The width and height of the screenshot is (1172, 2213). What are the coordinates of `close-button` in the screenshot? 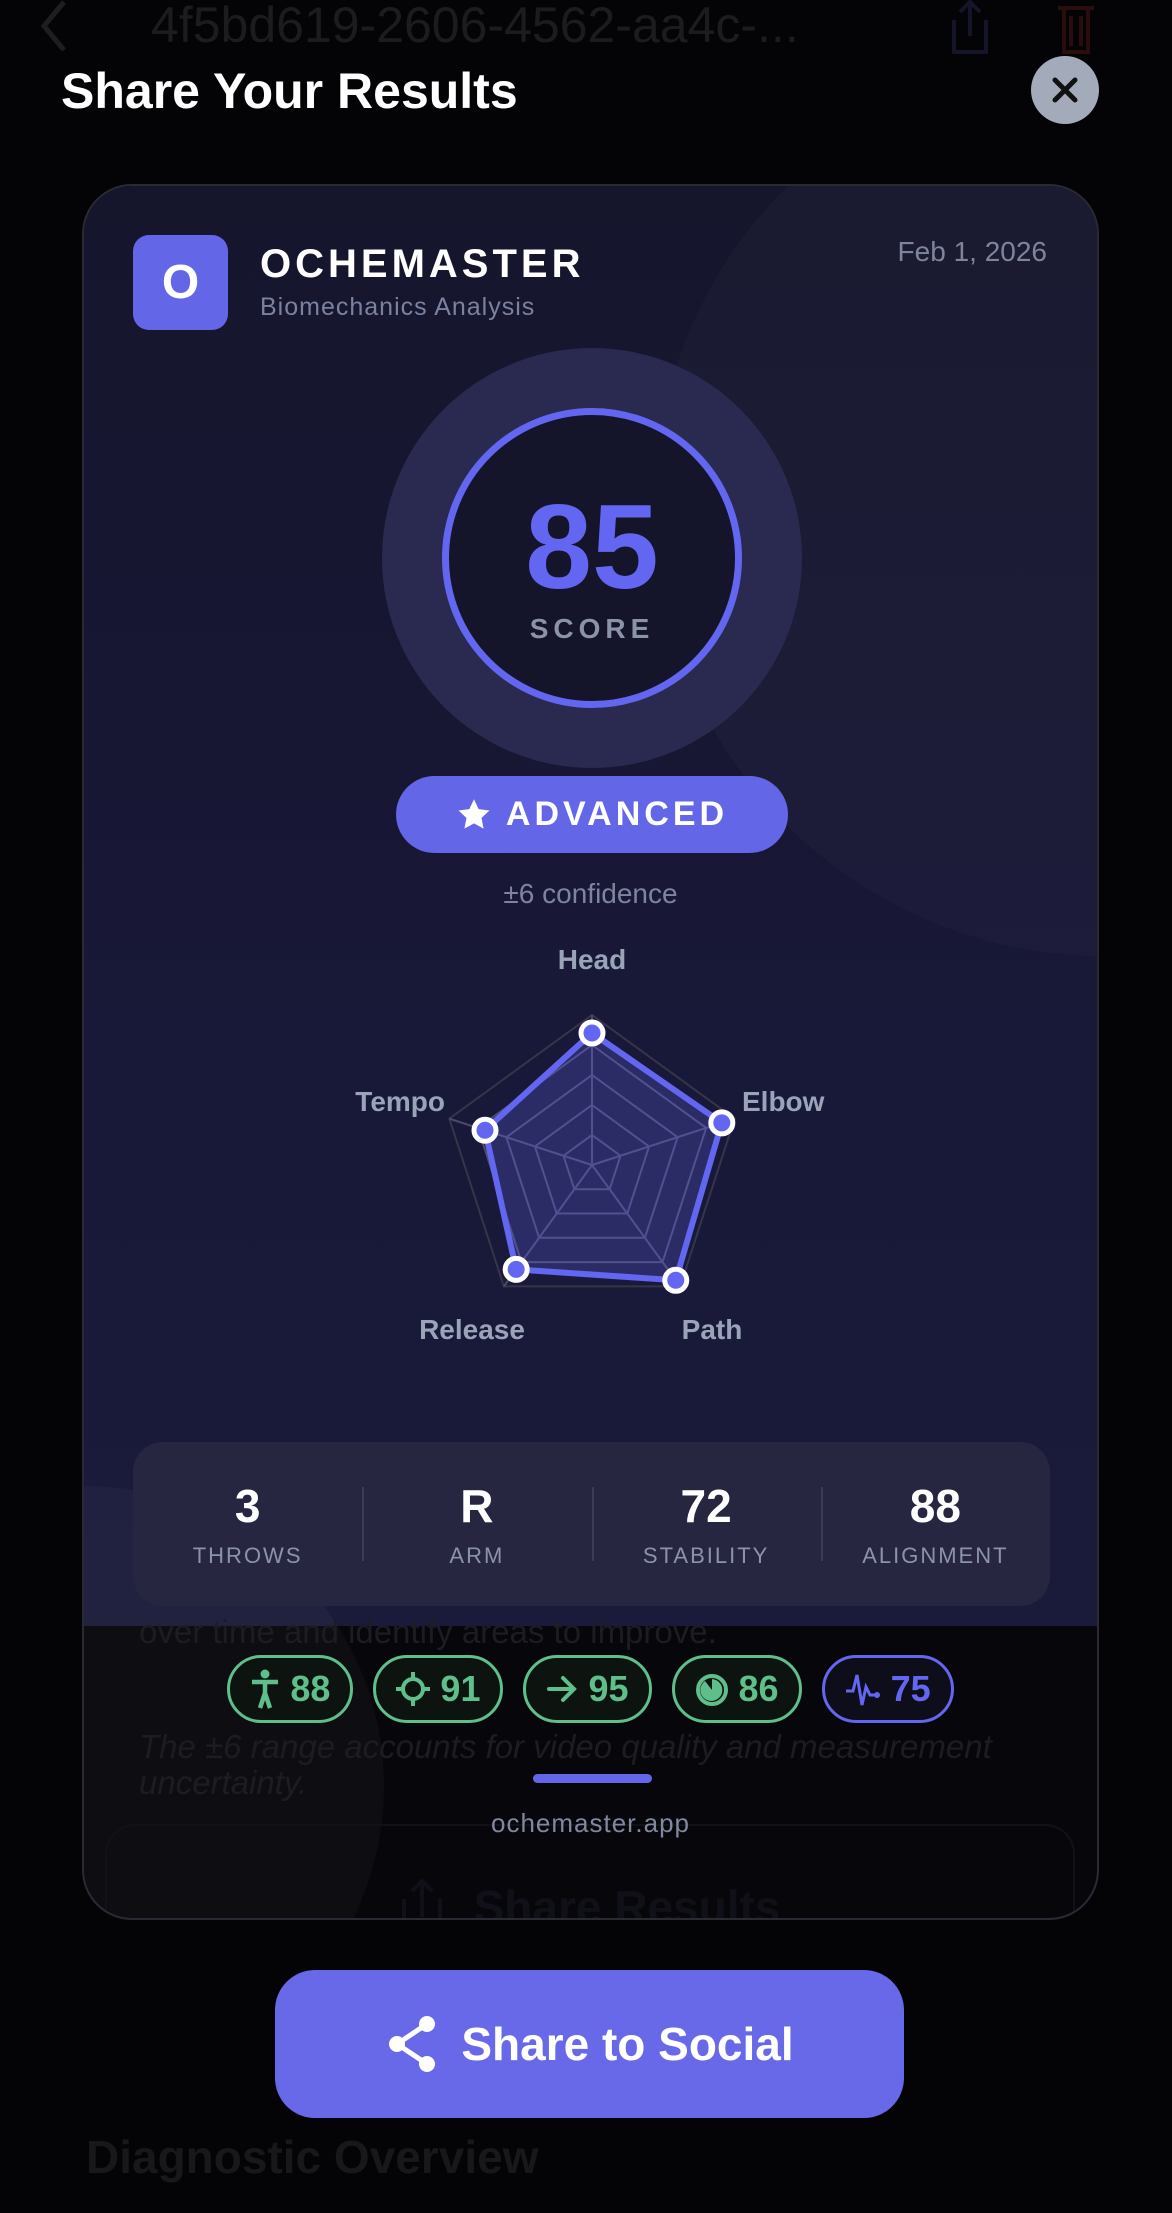 It's located at (1065, 90).